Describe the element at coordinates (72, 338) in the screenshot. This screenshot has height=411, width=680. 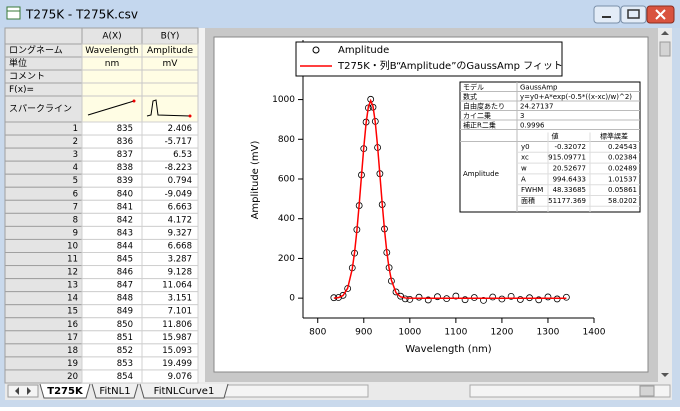
I see `row-number: 17` at that location.